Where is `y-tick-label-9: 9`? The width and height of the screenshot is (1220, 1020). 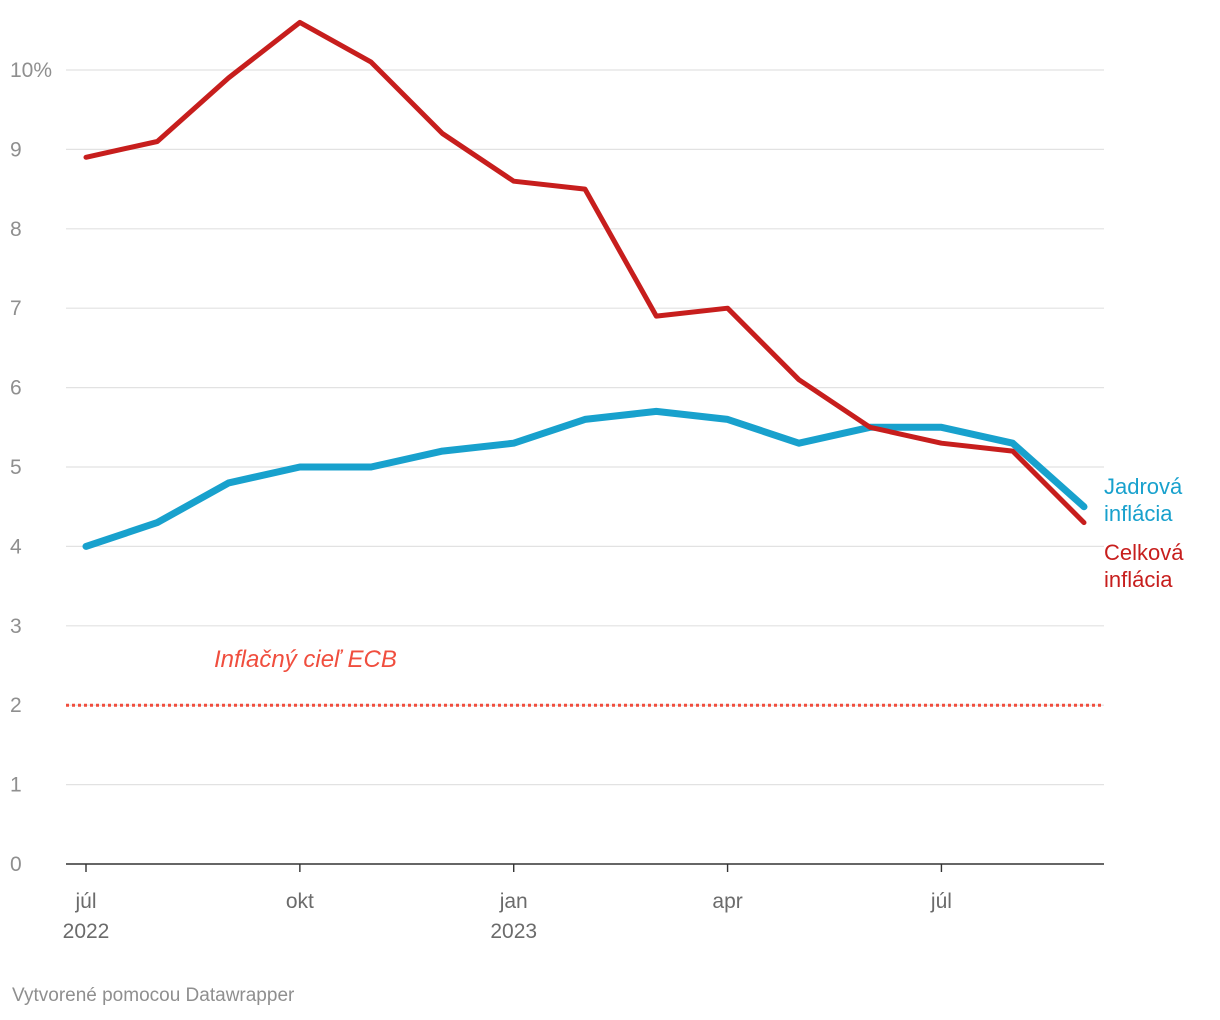 y-tick-label-9: 9 is located at coordinates (16, 149).